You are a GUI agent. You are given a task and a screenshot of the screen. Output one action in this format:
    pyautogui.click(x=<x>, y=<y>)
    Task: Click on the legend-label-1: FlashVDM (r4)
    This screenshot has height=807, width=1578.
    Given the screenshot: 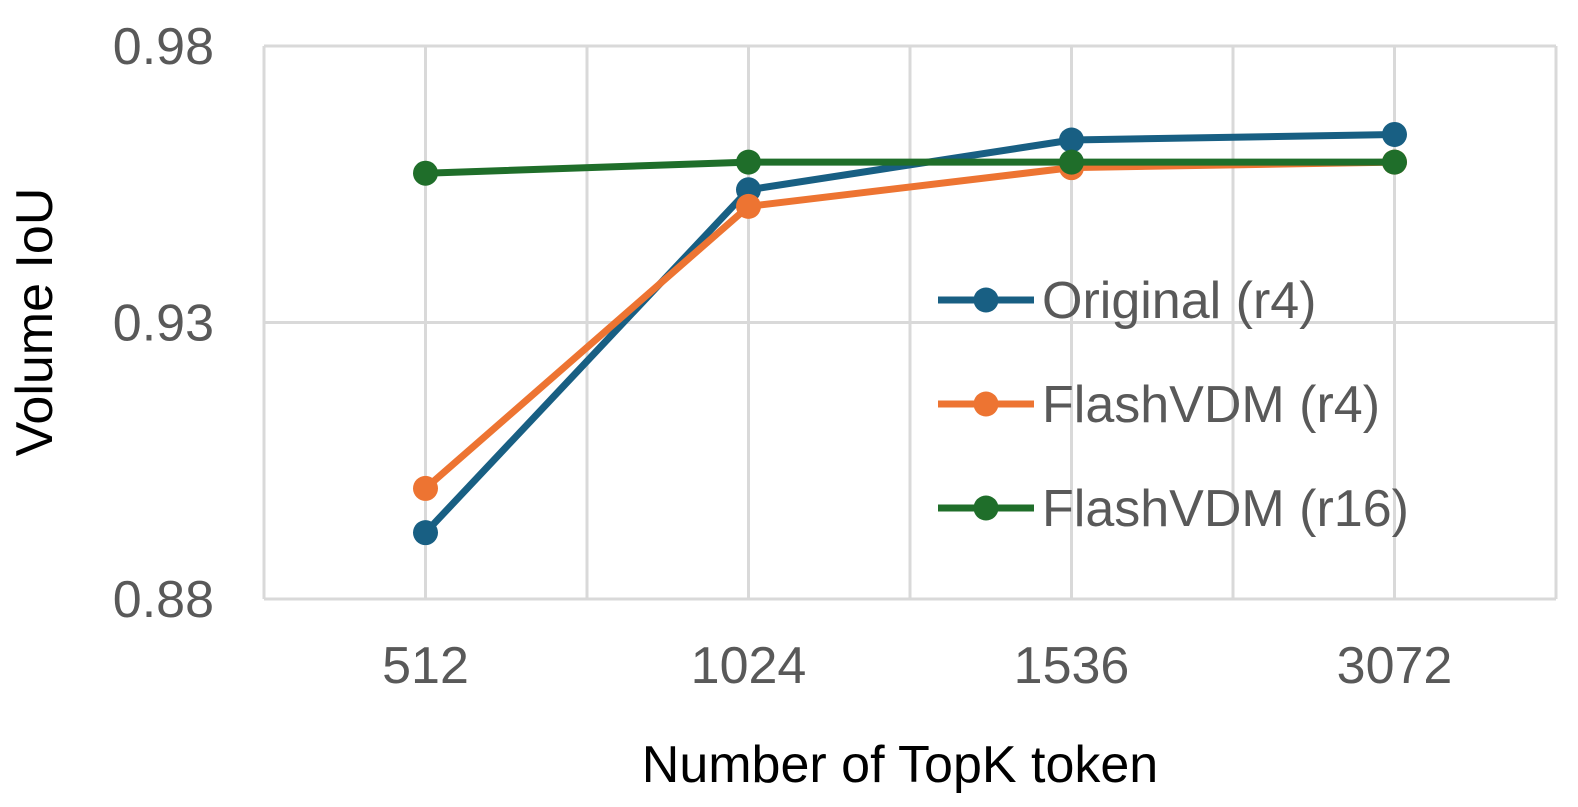 What is the action you would take?
    pyautogui.click(x=1211, y=405)
    